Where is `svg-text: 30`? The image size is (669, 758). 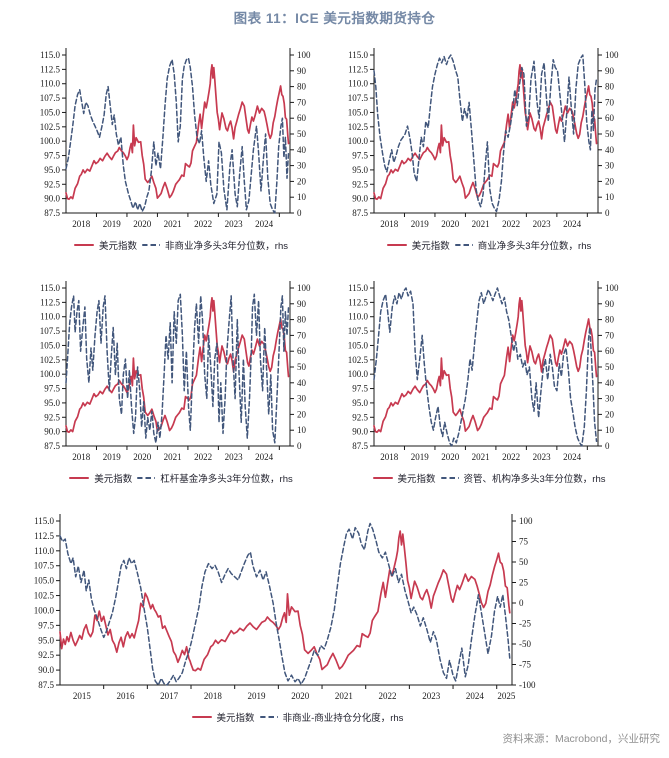 svg-text: 30 is located at coordinates (302, 399).